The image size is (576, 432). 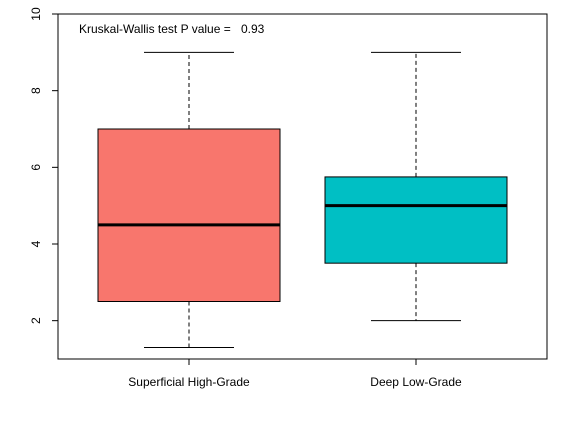 I want to click on y-tick-label-0: 2, so click(x=36, y=320).